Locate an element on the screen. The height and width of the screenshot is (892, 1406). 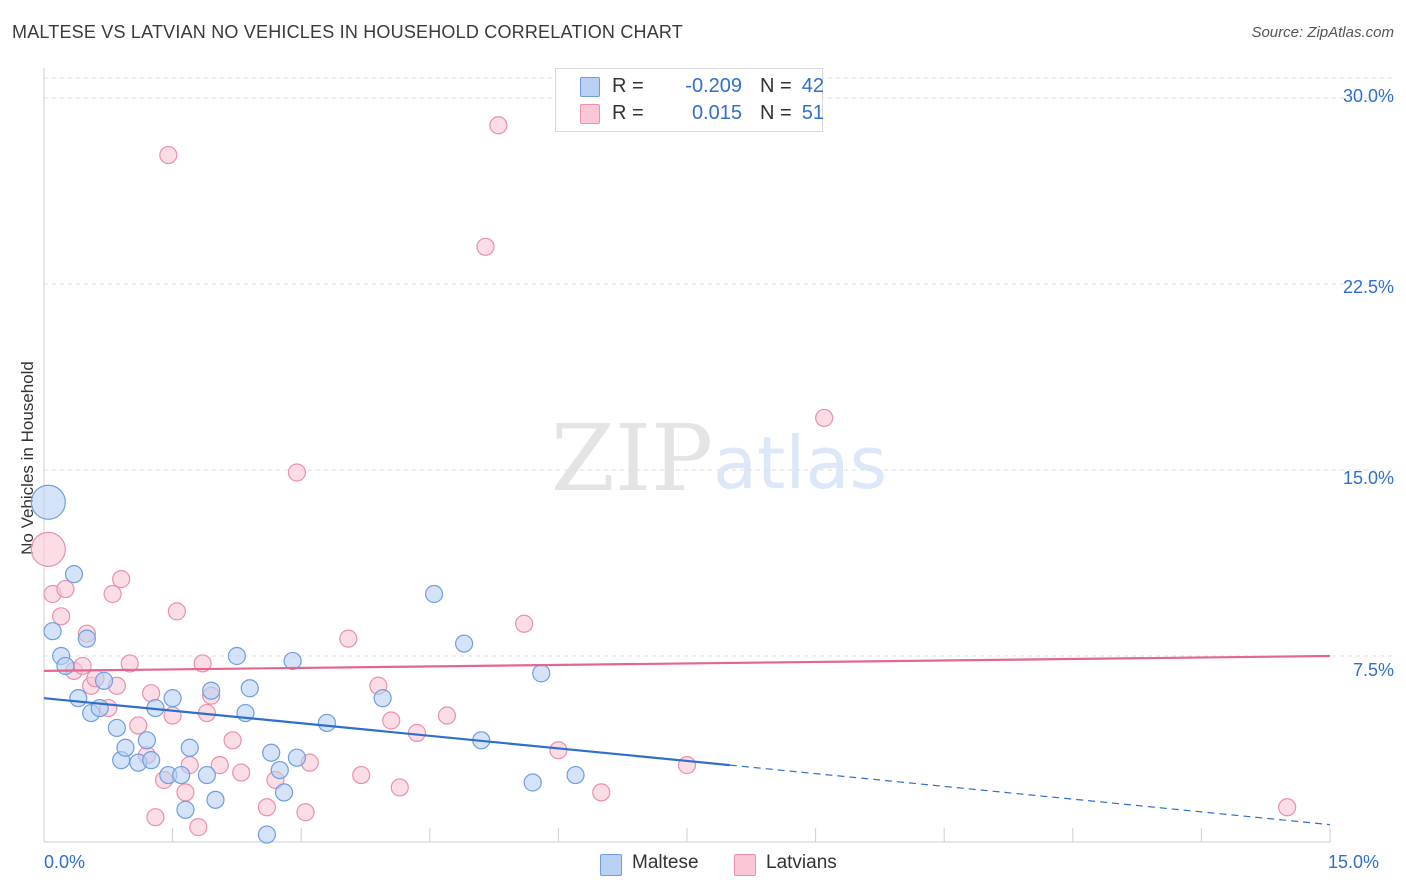
maltese-legend-swatch is located at coordinates (611, 865).